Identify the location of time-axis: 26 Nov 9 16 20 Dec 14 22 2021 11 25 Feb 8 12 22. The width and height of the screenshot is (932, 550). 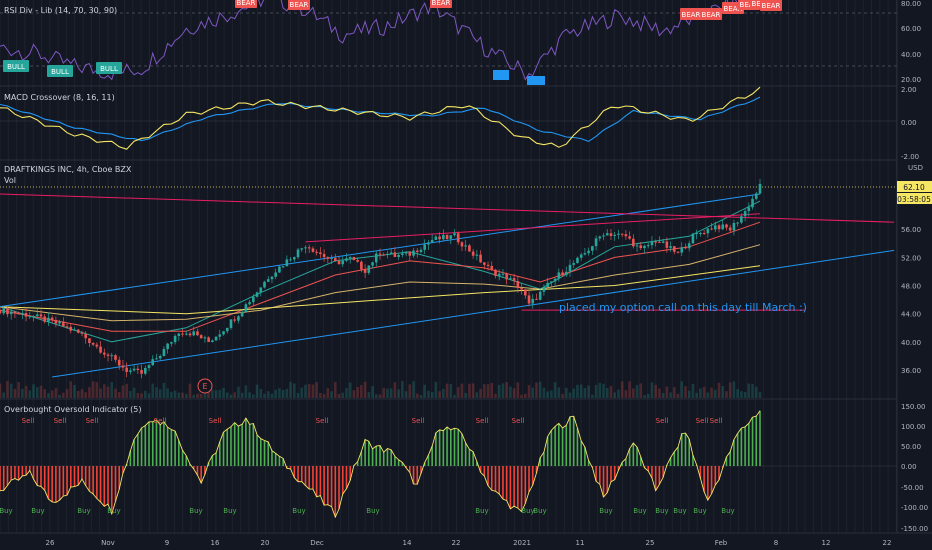
(466, 541).